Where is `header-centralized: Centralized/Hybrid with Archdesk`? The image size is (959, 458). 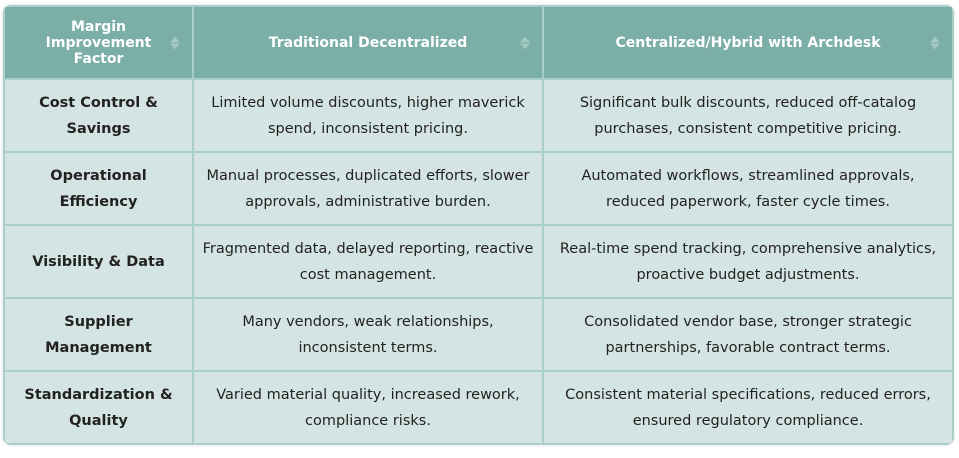
header-centralized: Centralized/Hybrid with Archdesk is located at coordinates (748, 42).